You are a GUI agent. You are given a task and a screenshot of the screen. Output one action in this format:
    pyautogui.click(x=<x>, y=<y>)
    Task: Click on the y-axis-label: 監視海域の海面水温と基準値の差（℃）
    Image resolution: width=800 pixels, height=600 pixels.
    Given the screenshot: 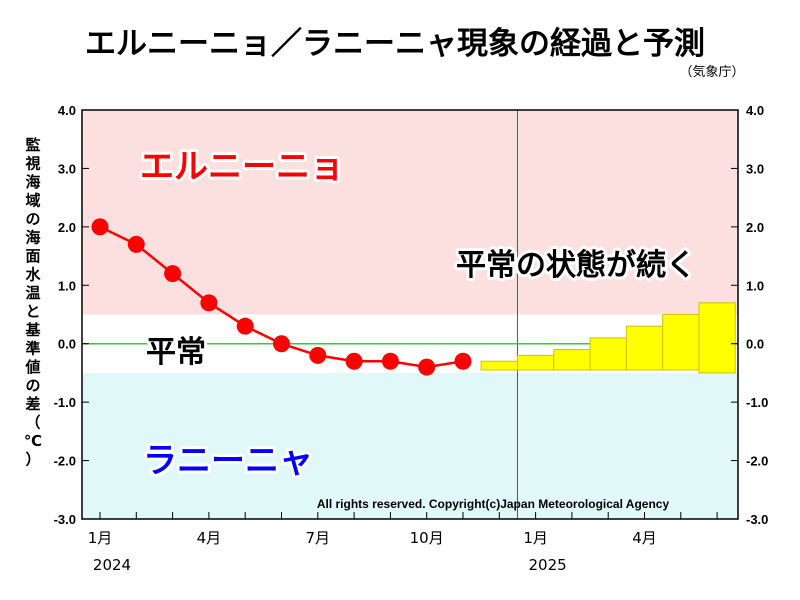 What is the action you would take?
    pyautogui.click(x=33, y=302)
    